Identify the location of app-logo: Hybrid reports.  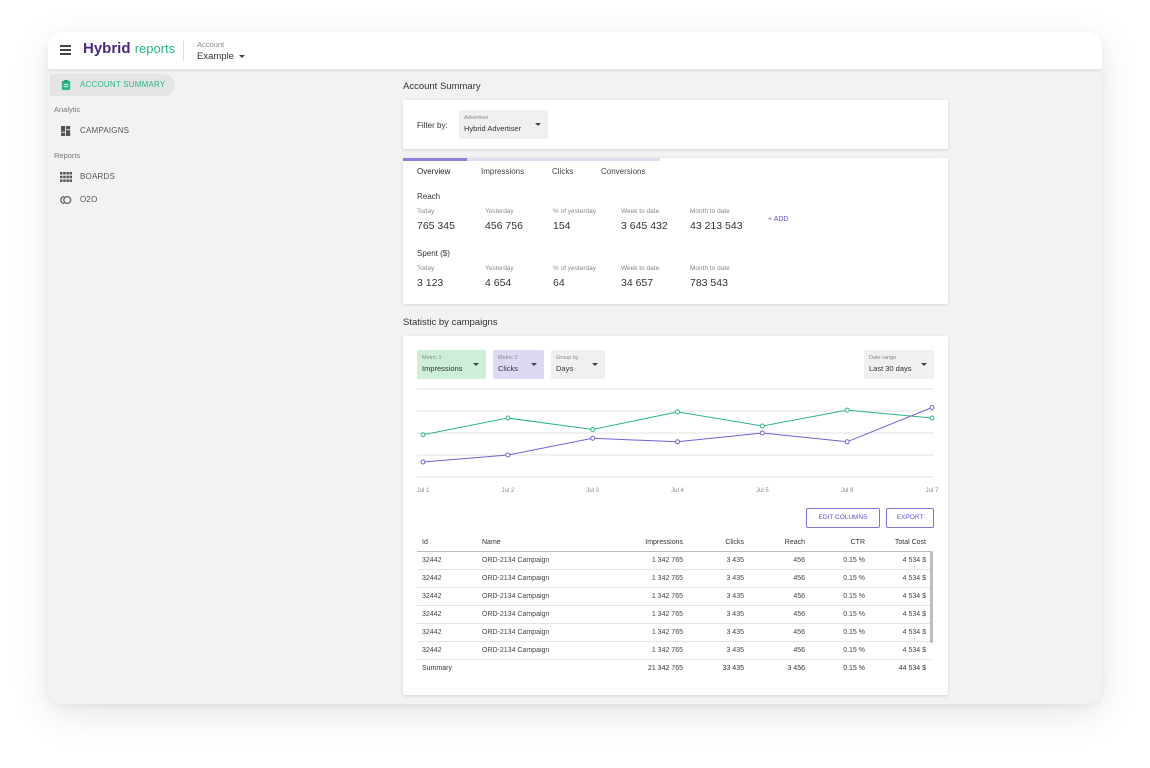
(129, 48).